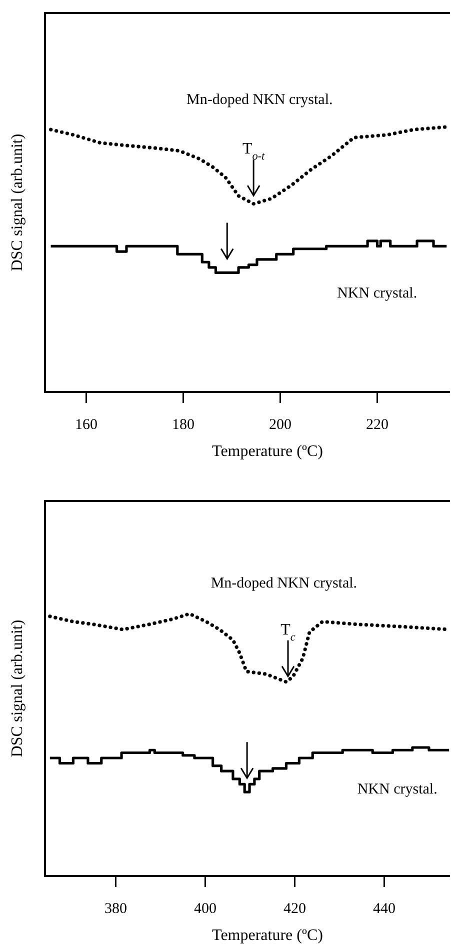  I want to click on x-tick-label: 160, so click(86, 425).